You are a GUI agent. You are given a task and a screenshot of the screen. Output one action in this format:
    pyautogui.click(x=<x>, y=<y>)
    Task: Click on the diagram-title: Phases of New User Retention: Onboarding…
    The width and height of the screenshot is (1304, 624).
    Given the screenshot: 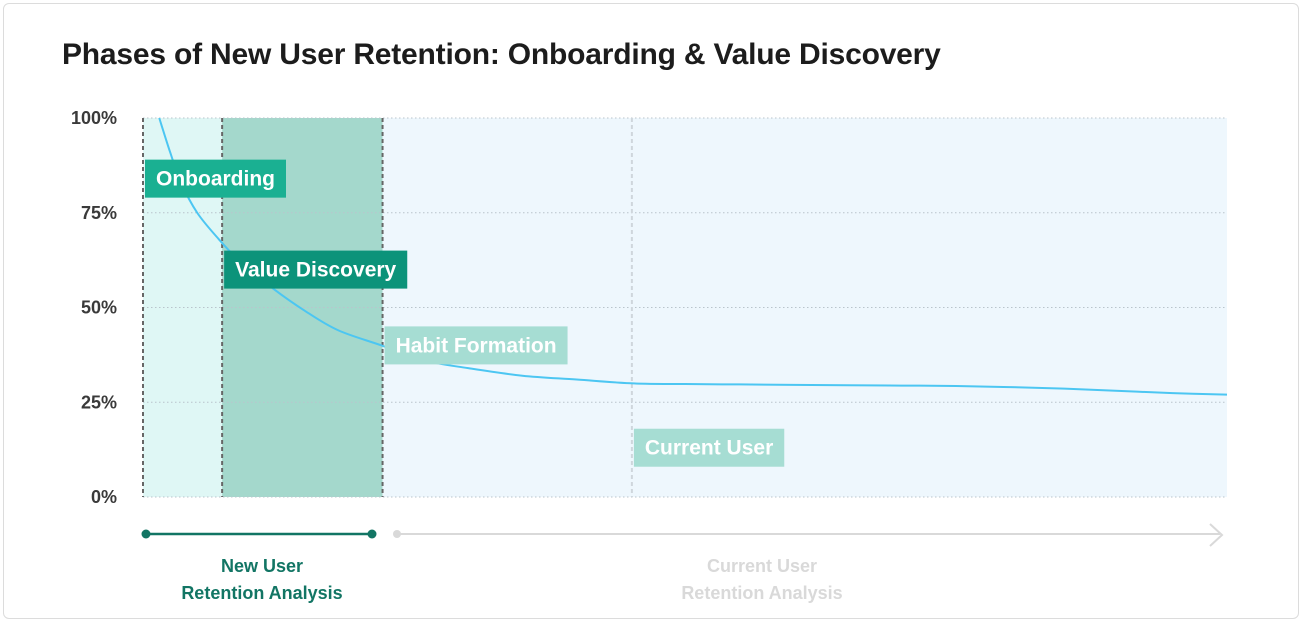 What is the action you would take?
    pyautogui.click(x=501, y=54)
    